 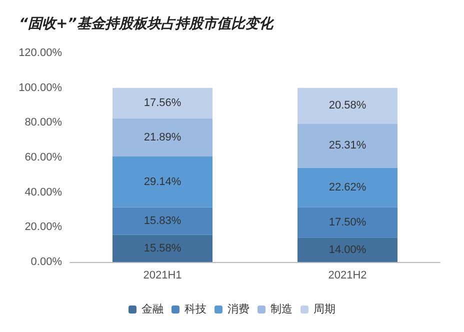 I want to click on data-label: 17.56%, so click(x=163, y=103).